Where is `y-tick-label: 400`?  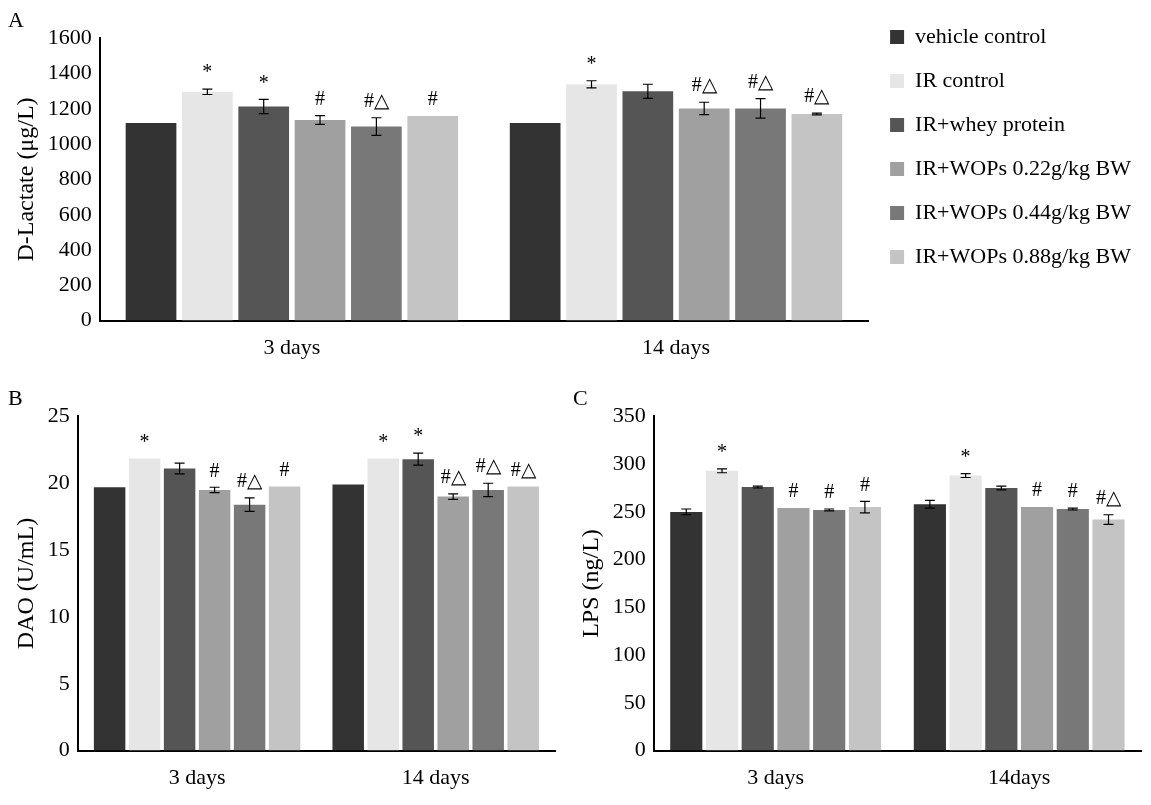 y-tick-label: 400 is located at coordinates (75, 248).